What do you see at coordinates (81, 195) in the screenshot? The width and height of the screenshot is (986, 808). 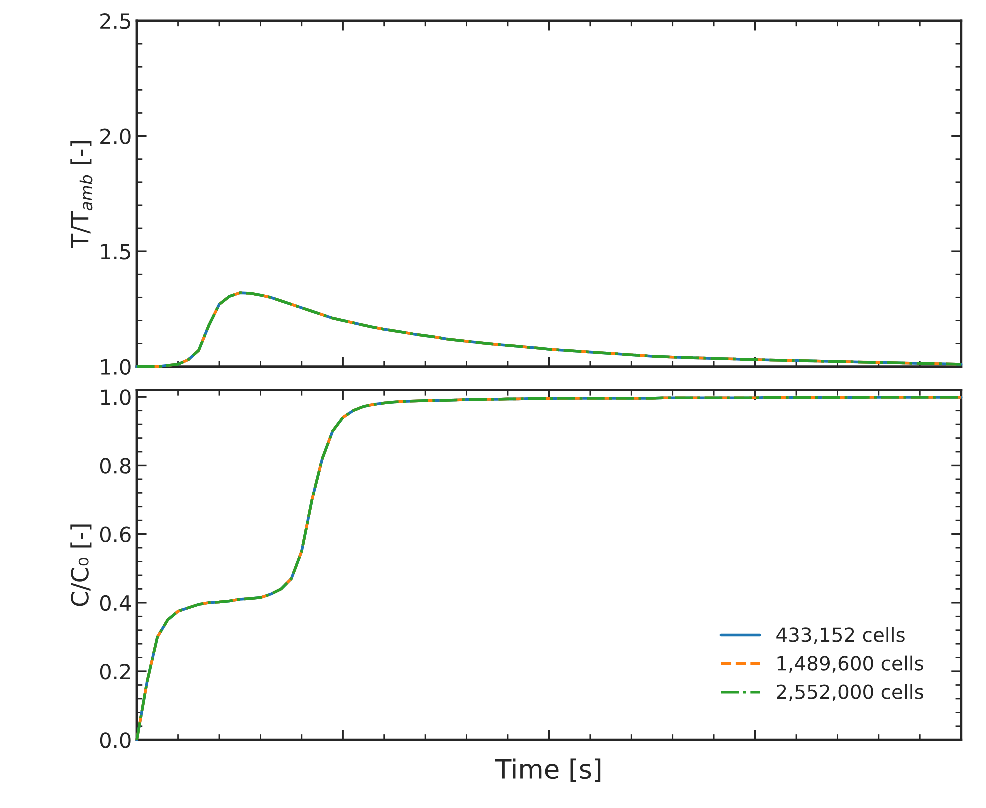 I see `y-axis-title: T/T$_{amb}$ [-]` at bounding box center [81, 195].